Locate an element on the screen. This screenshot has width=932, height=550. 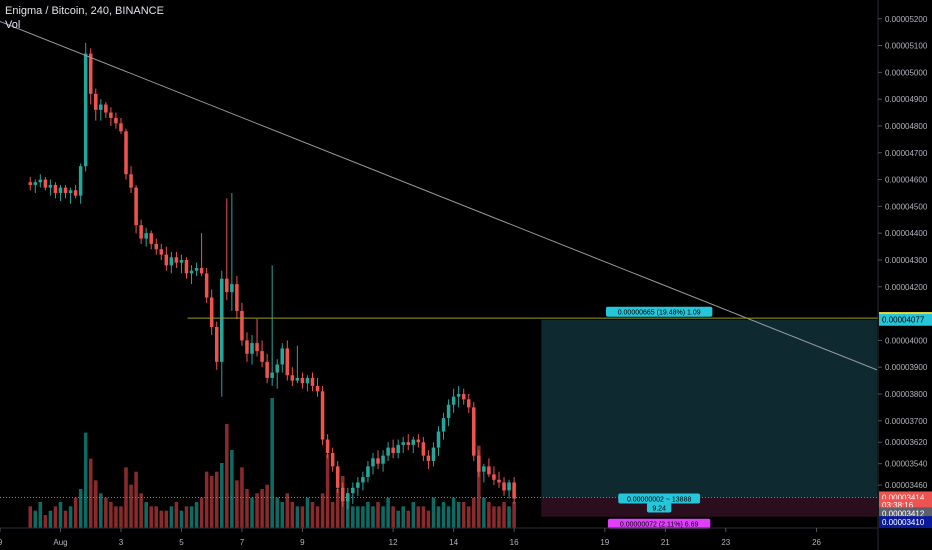
price-tick-label: 0.00004800 is located at coordinates (906, 126).